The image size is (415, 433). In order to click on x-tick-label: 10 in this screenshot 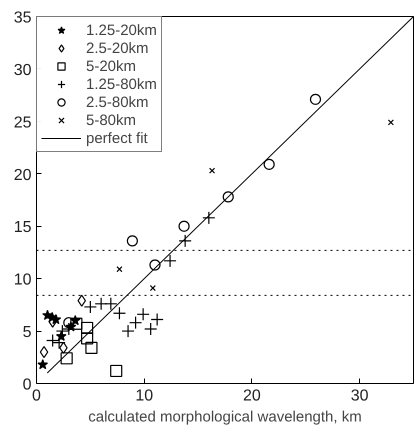, I will do `click(144, 396)`.